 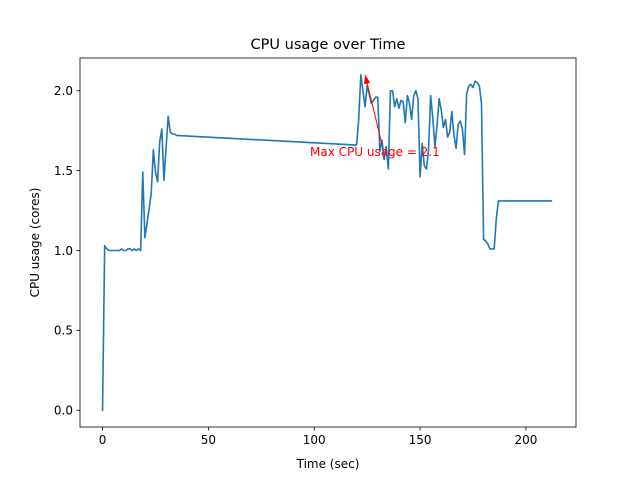 What do you see at coordinates (63, 91) in the screenshot?
I see `y-tick-label: 2.0` at bounding box center [63, 91].